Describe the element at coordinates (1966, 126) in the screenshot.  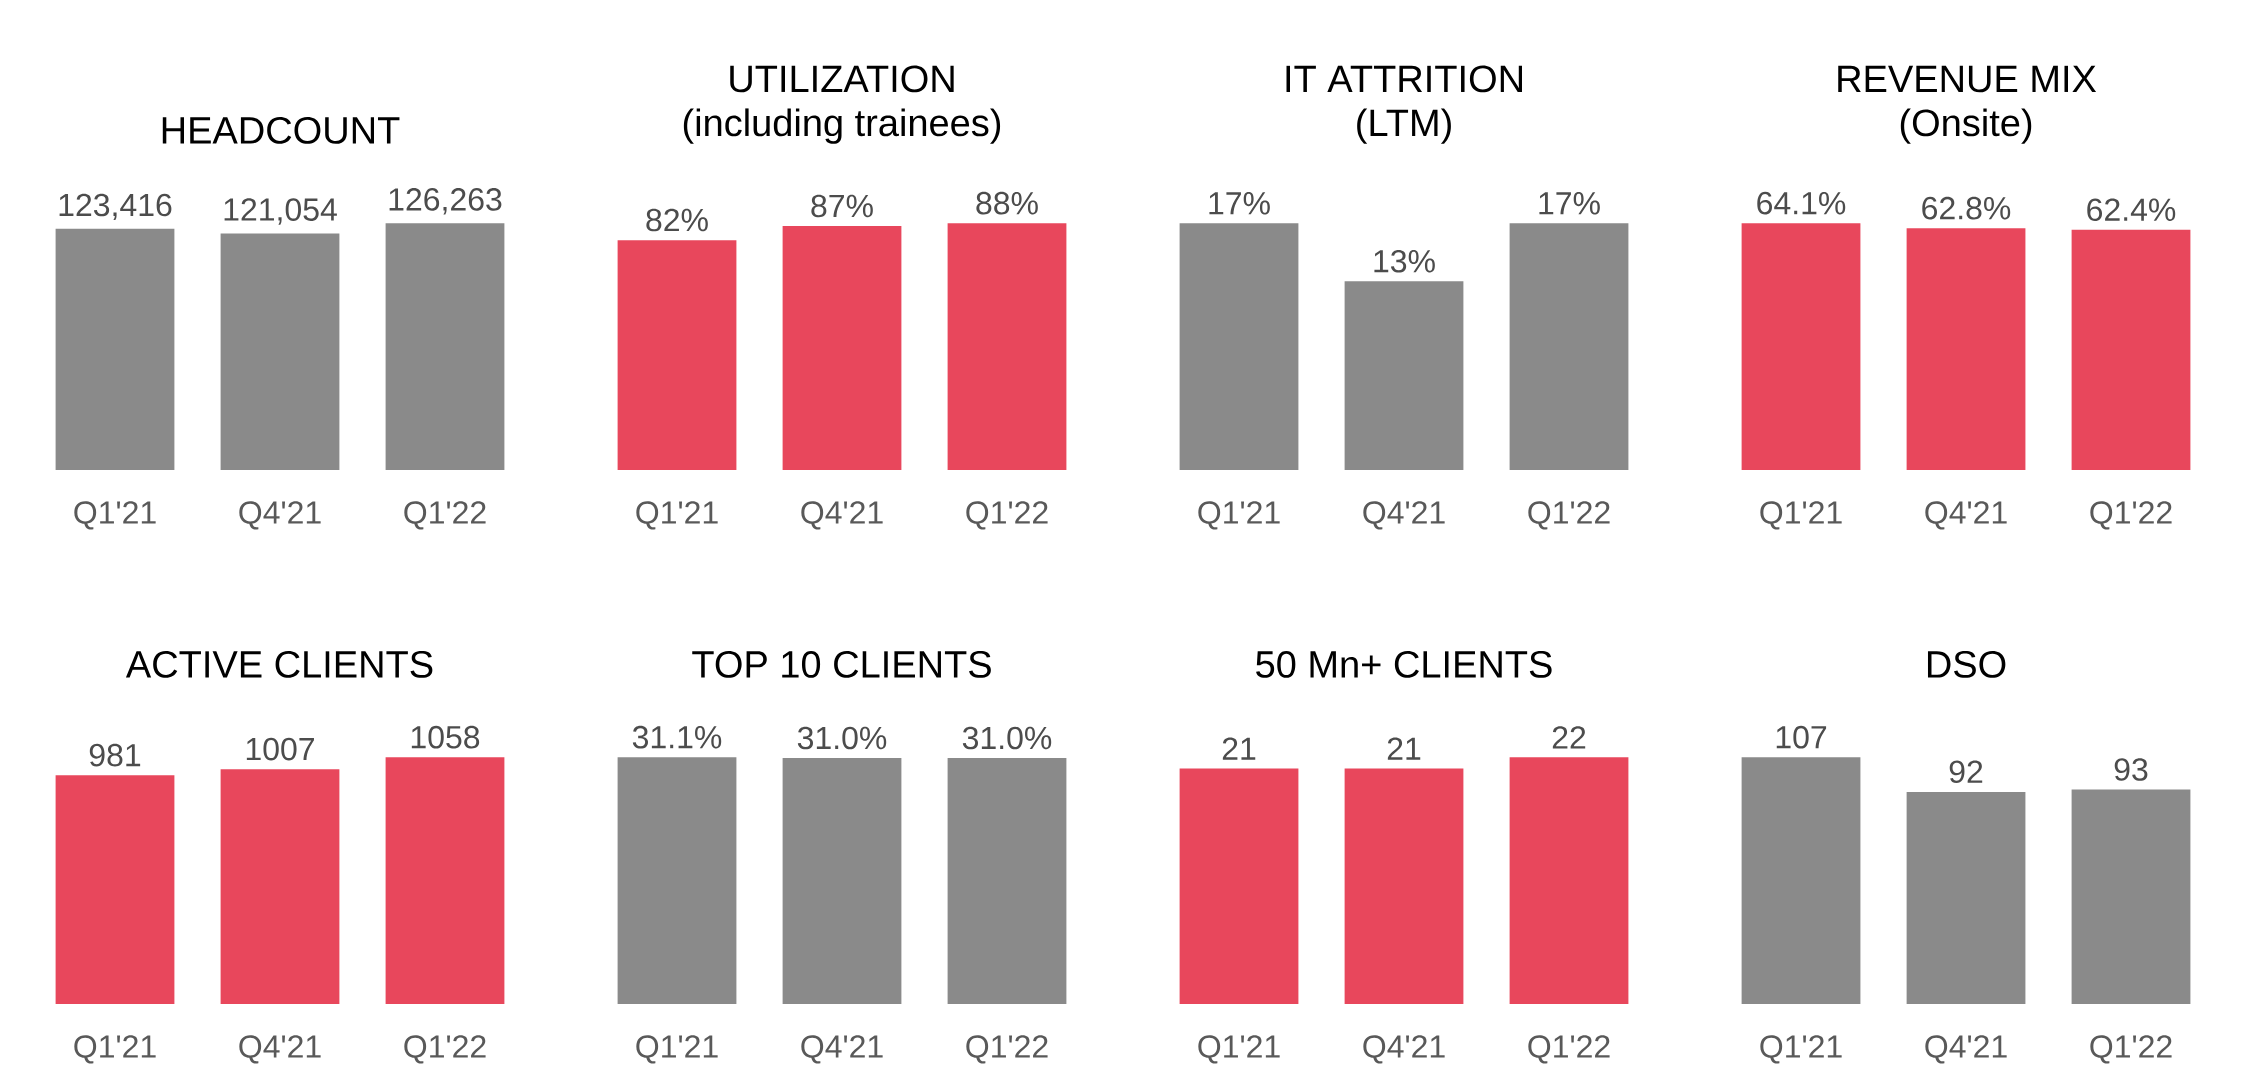
I see `chart-subtitle: (Onsite)` at that location.